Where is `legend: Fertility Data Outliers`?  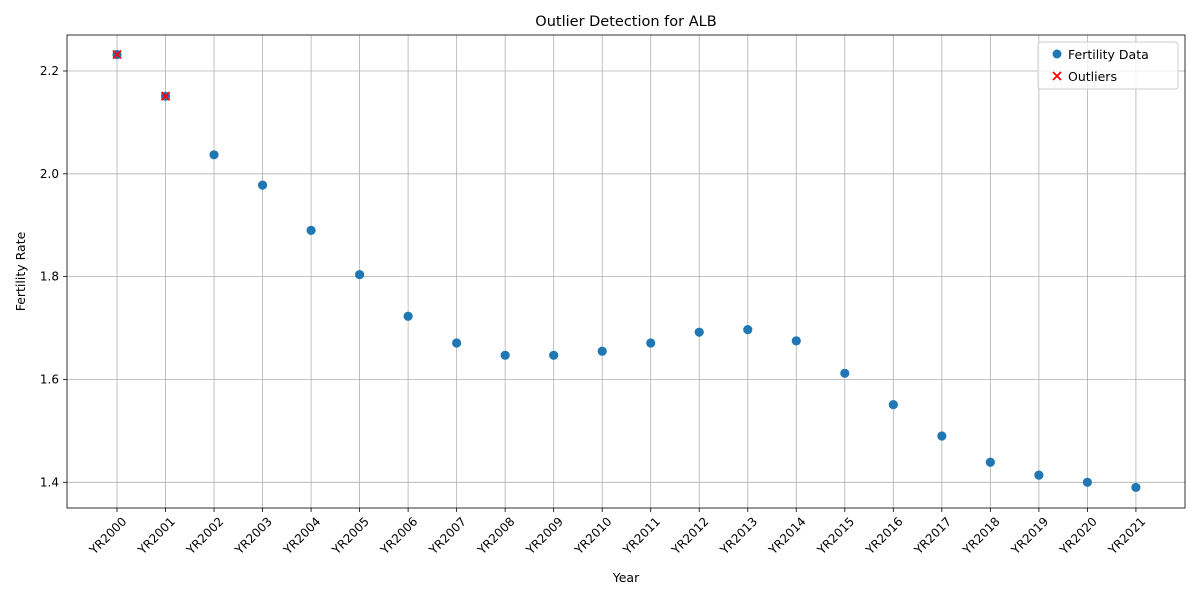 legend: Fertility Data Outliers is located at coordinates (1108, 65).